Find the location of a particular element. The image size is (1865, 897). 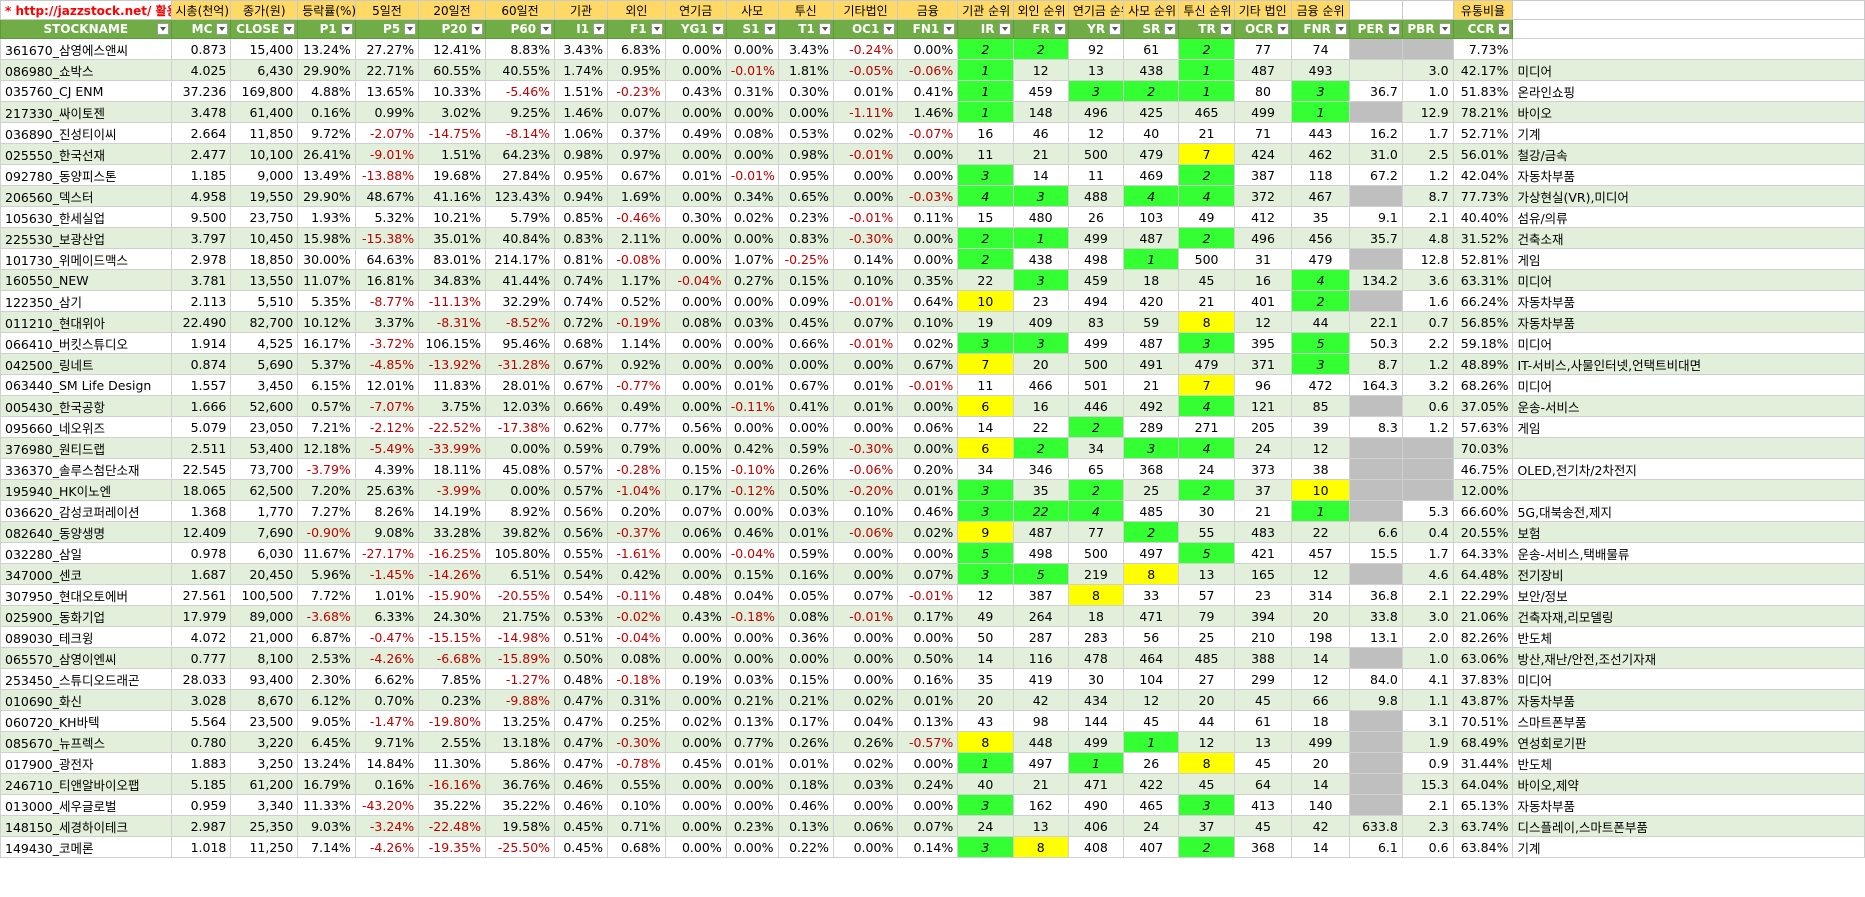

rank-cell: 394 is located at coordinates (1263, 616).